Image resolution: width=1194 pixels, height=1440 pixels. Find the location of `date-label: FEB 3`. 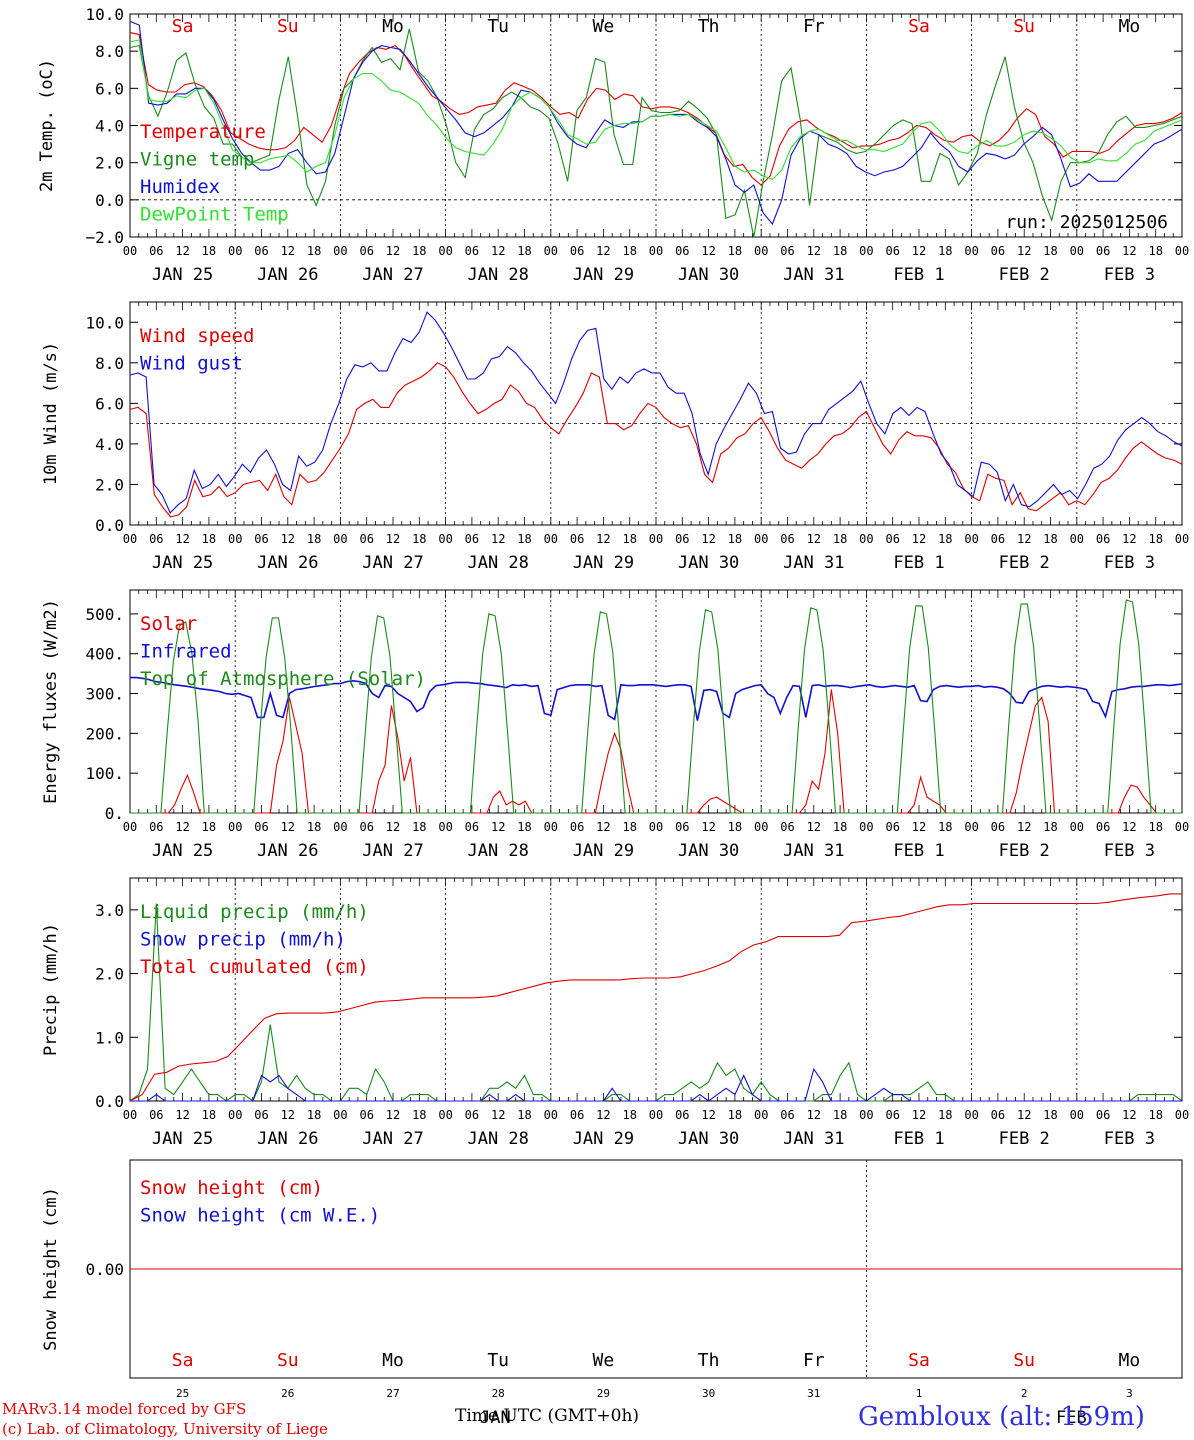

date-label: FEB 3 is located at coordinates (1129, 275).